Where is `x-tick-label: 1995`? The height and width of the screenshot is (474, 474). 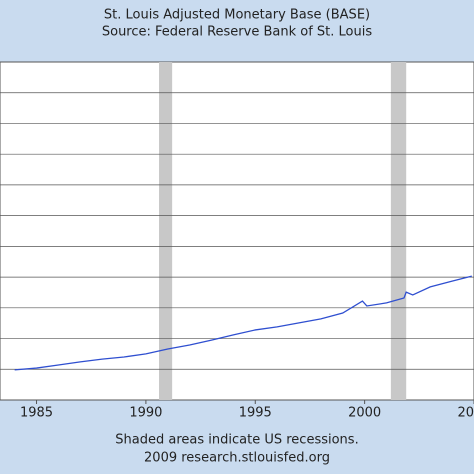
x-tick-label: 1995 is located at coordinates (255, 413).